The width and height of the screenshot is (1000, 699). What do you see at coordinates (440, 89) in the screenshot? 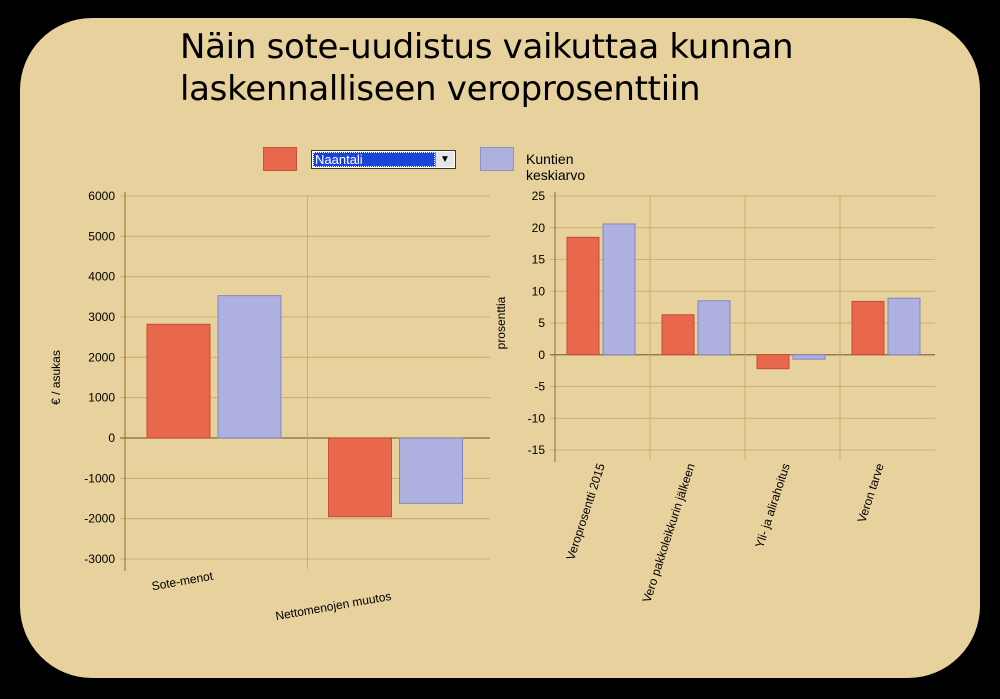
I see `title-line-2: laskennalliseen veroprosenttiin` at bounding box center [440, 89].